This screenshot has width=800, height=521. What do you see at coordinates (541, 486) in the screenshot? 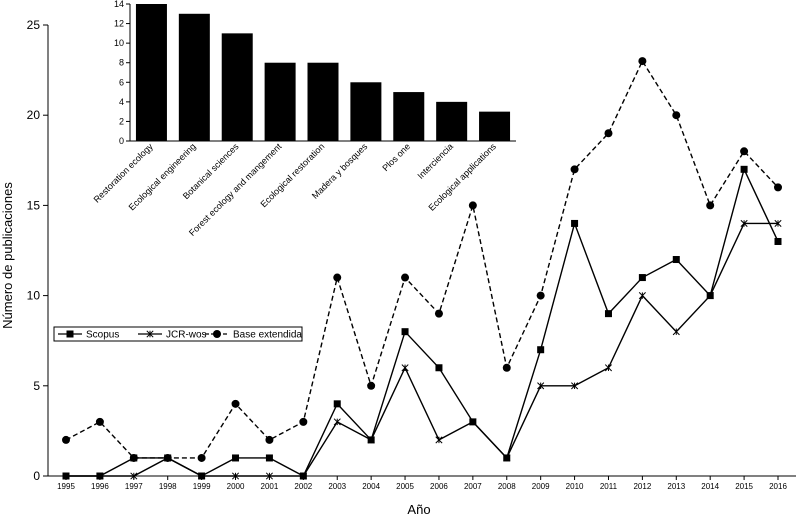
I see `x-tick-label: 2009` at bounding box center [541, 486].